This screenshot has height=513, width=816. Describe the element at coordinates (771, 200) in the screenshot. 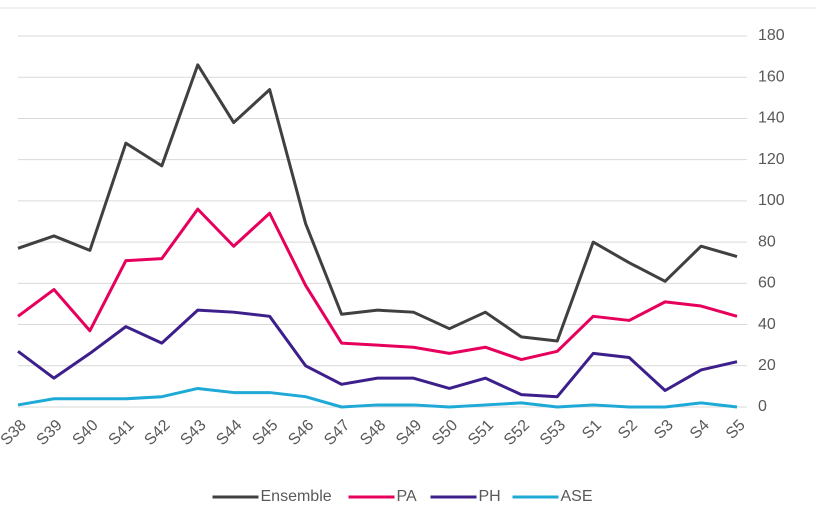

I see `y-tick-label: 100` at that location.